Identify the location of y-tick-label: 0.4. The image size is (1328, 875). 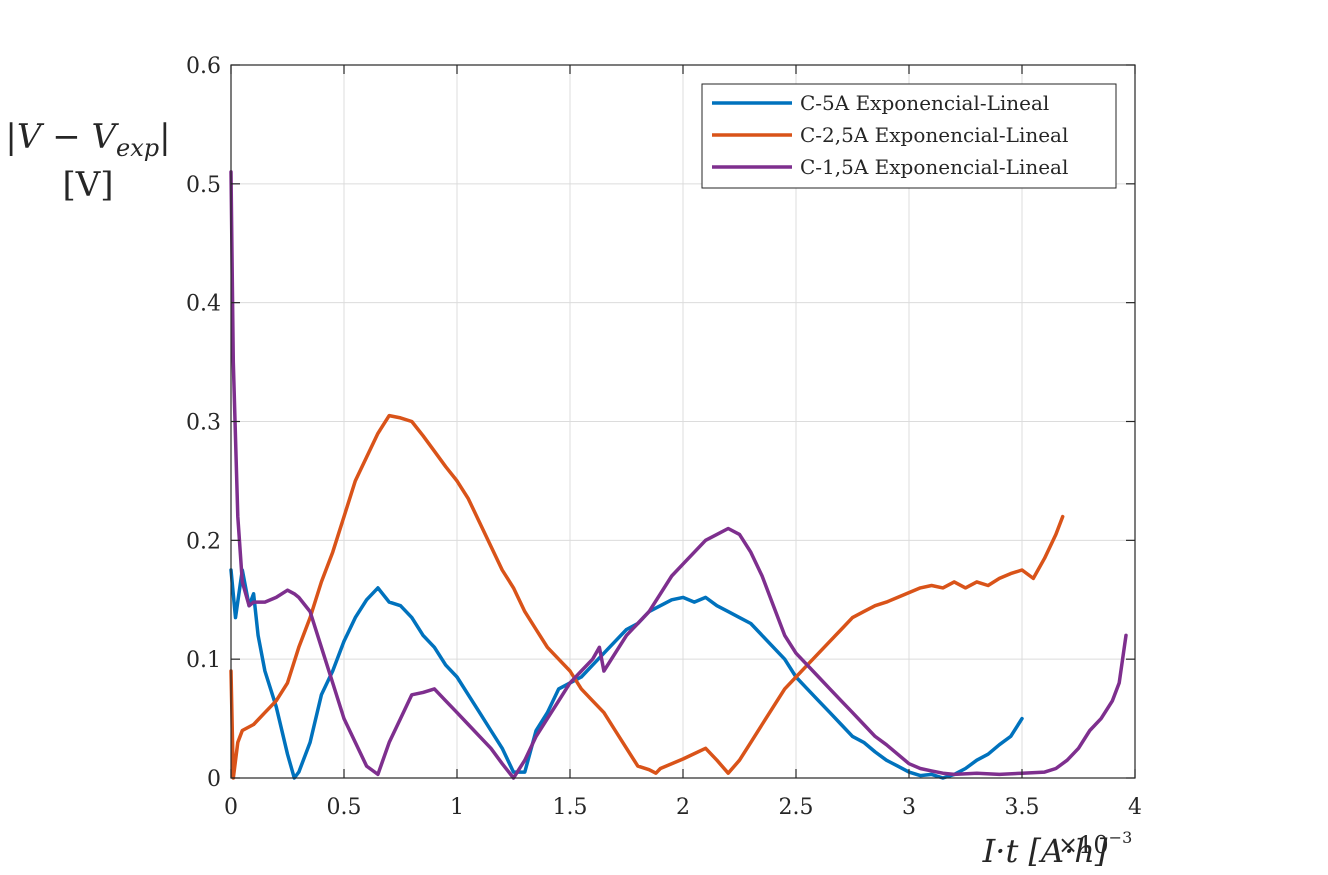
(203, 304).